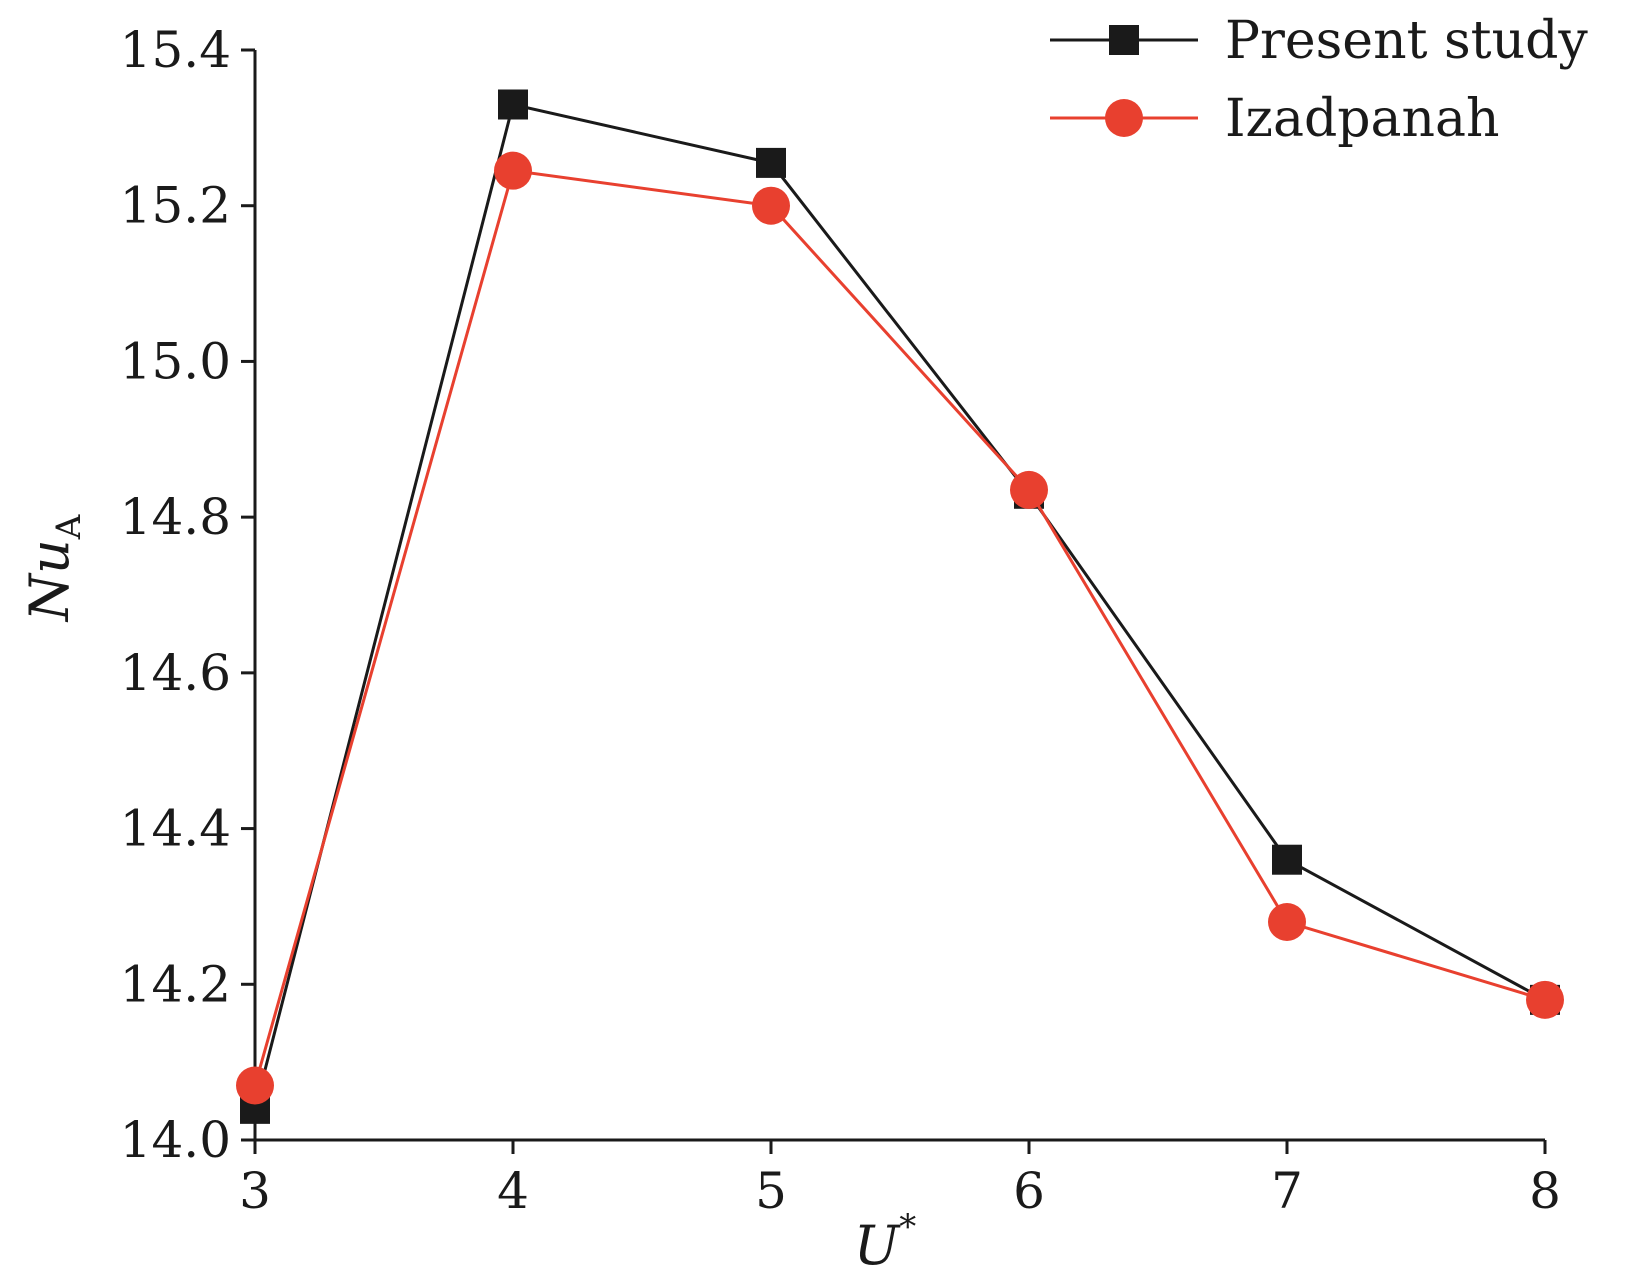 This screenshot has height=1279, width=1635. What do you see at coordinates (1362, 119) in the screenshot?
I see `legend-label: Izadpanah` at bounding box center [1362, 119].